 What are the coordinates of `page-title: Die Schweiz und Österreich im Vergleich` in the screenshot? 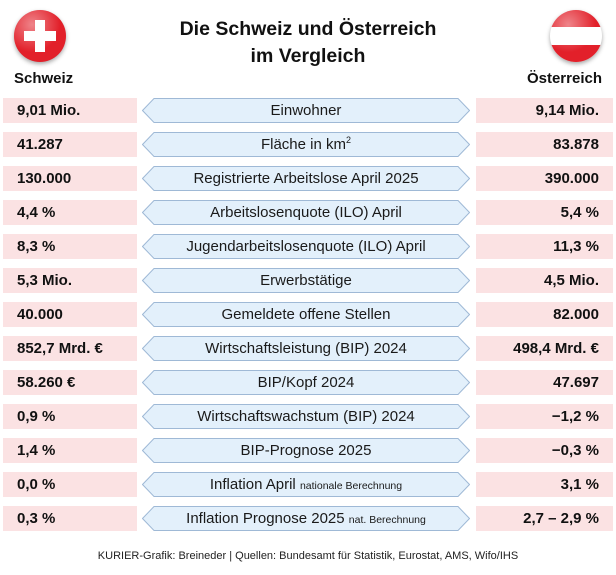 It's located at (308, 43).